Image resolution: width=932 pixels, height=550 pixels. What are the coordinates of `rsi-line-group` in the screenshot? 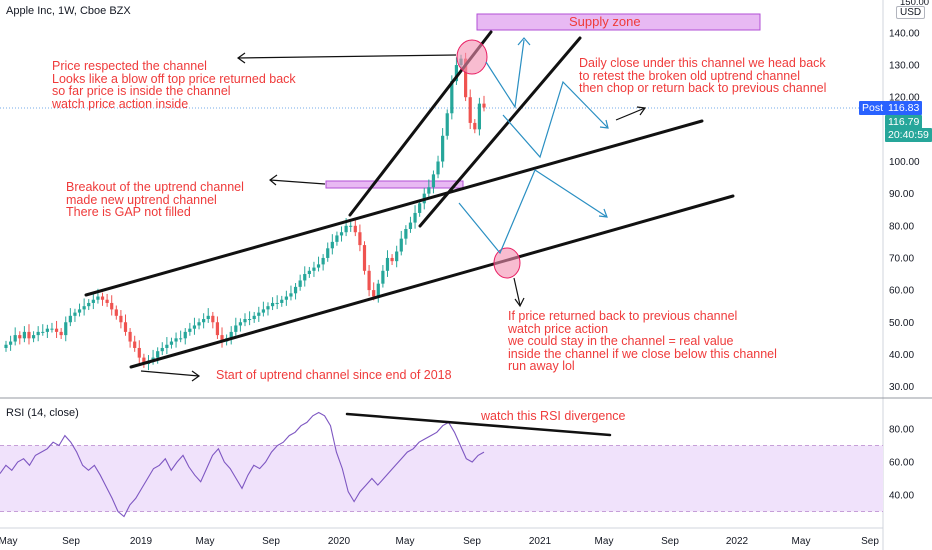 It's located at (242, 464).